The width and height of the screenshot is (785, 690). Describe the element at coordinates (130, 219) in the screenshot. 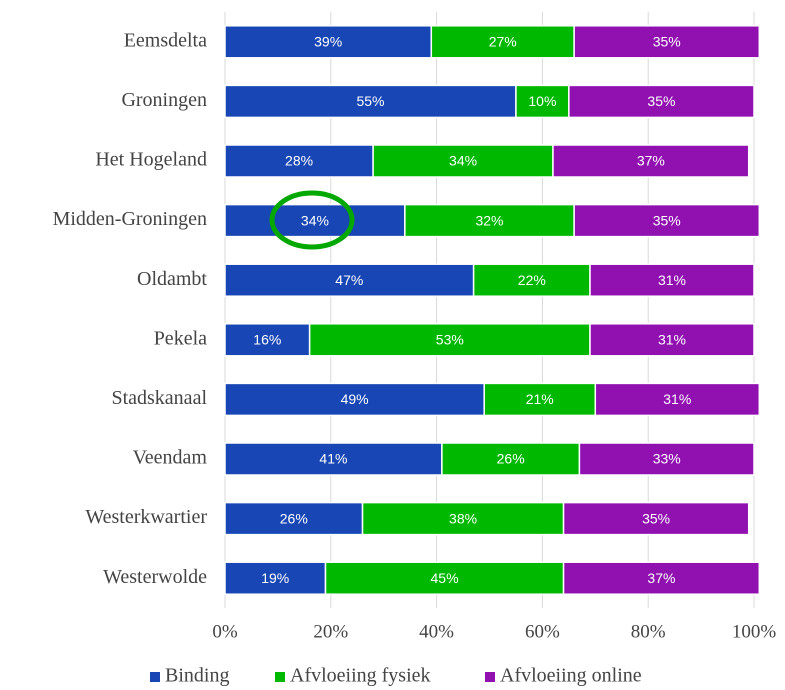

I see `category-label: Midden-Groningen` at that location.